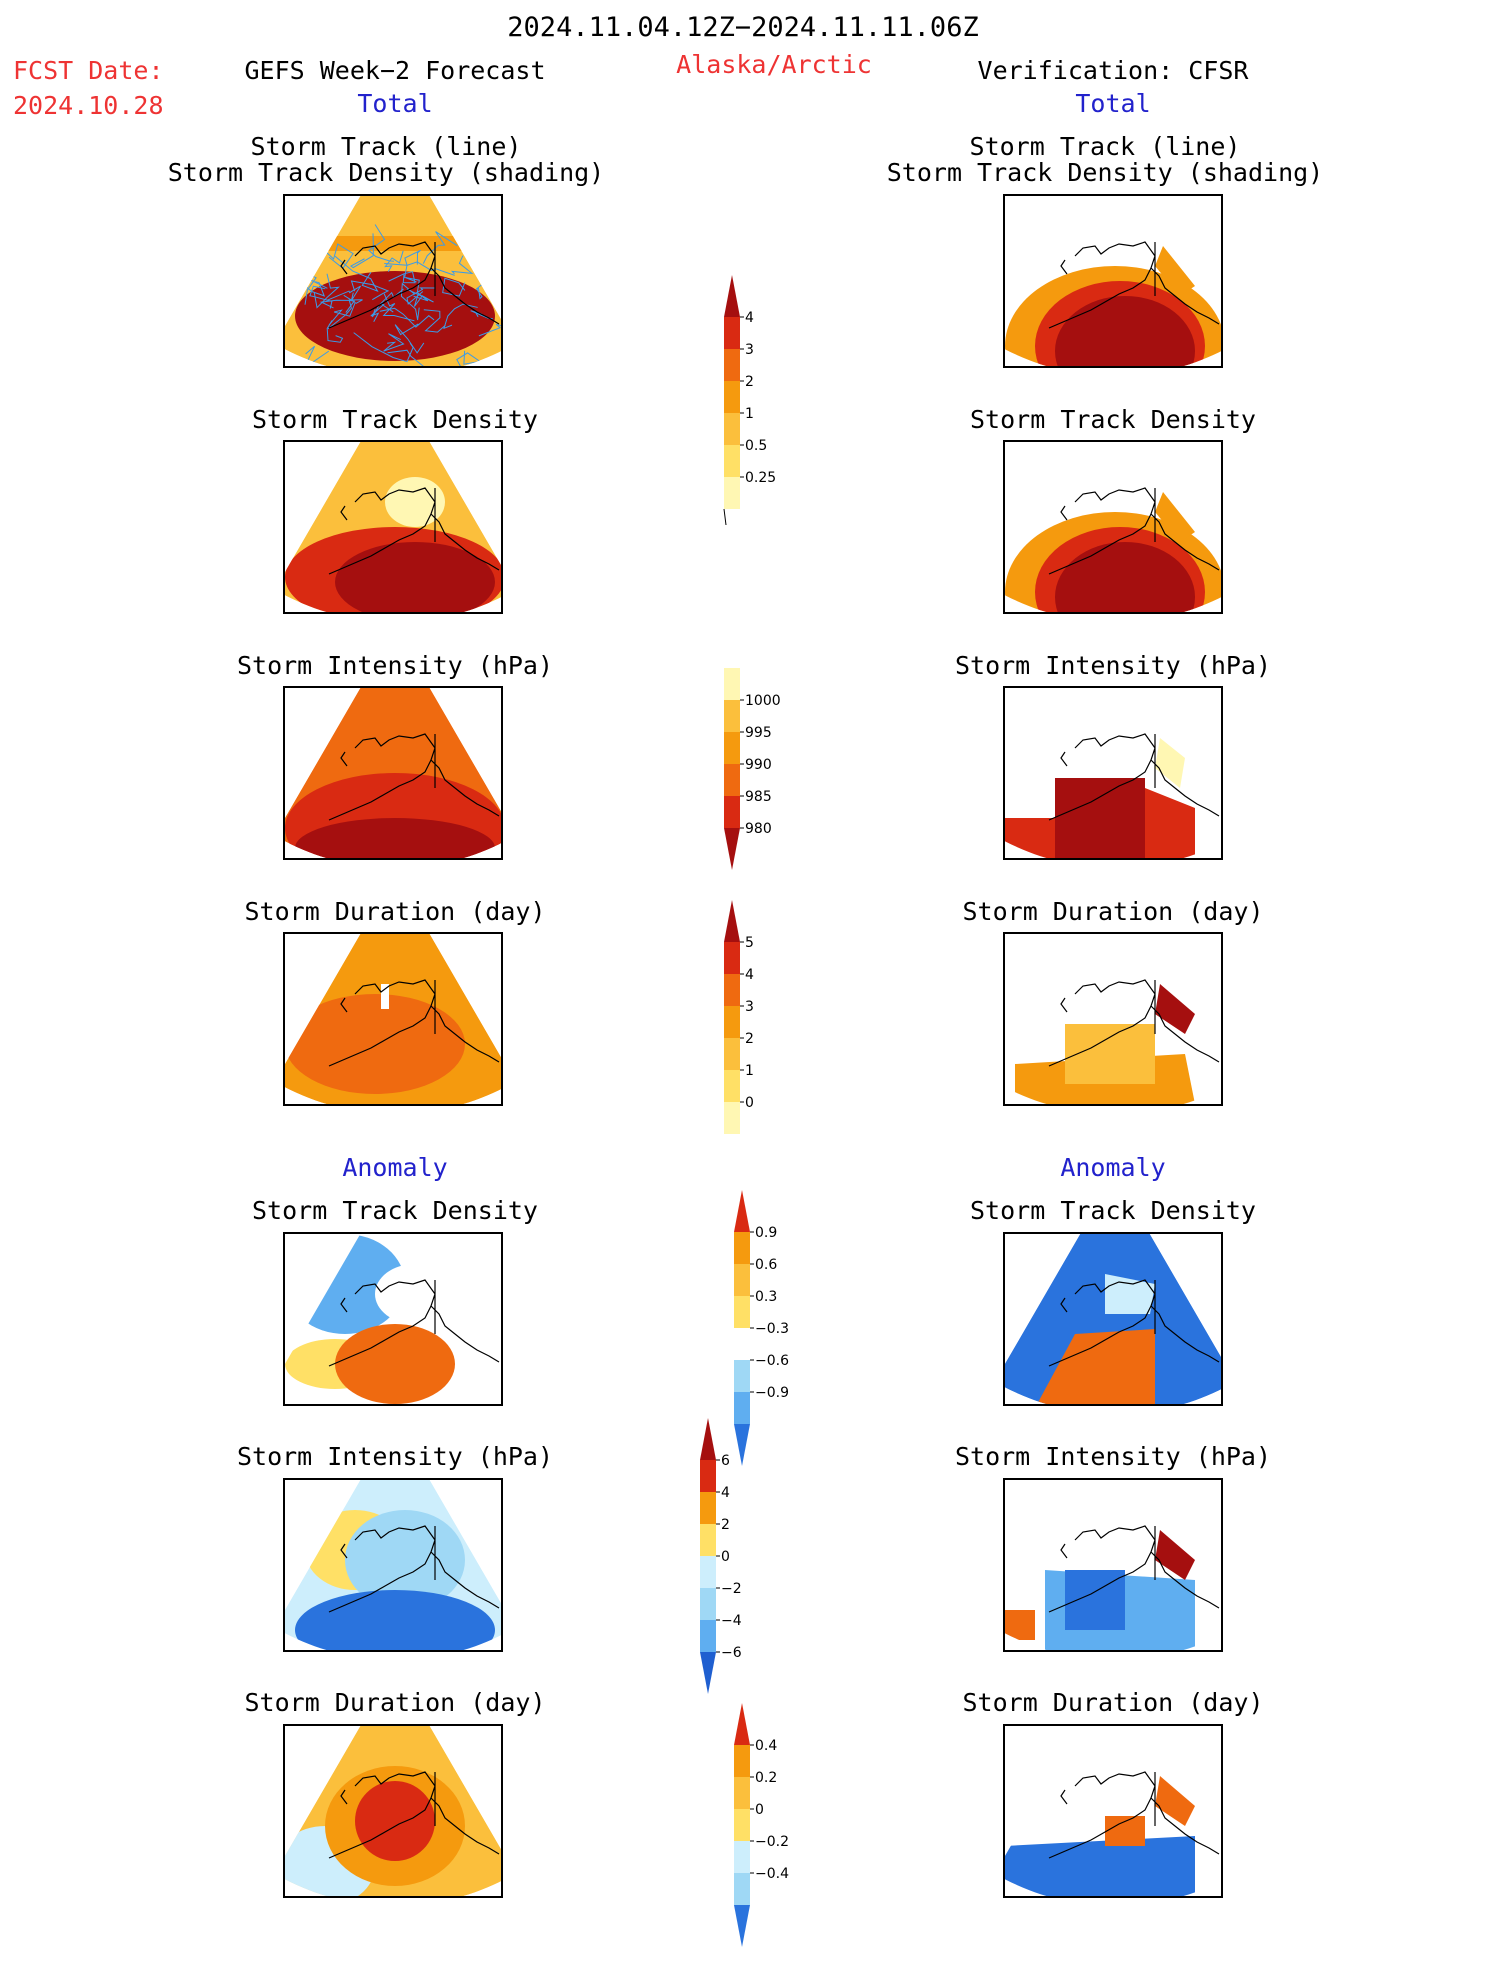 This screenshot has width=1487, height=1961. Describe the element at coordinates (758, 733) in the screenshot. I see `svg-text: 995` at that location.